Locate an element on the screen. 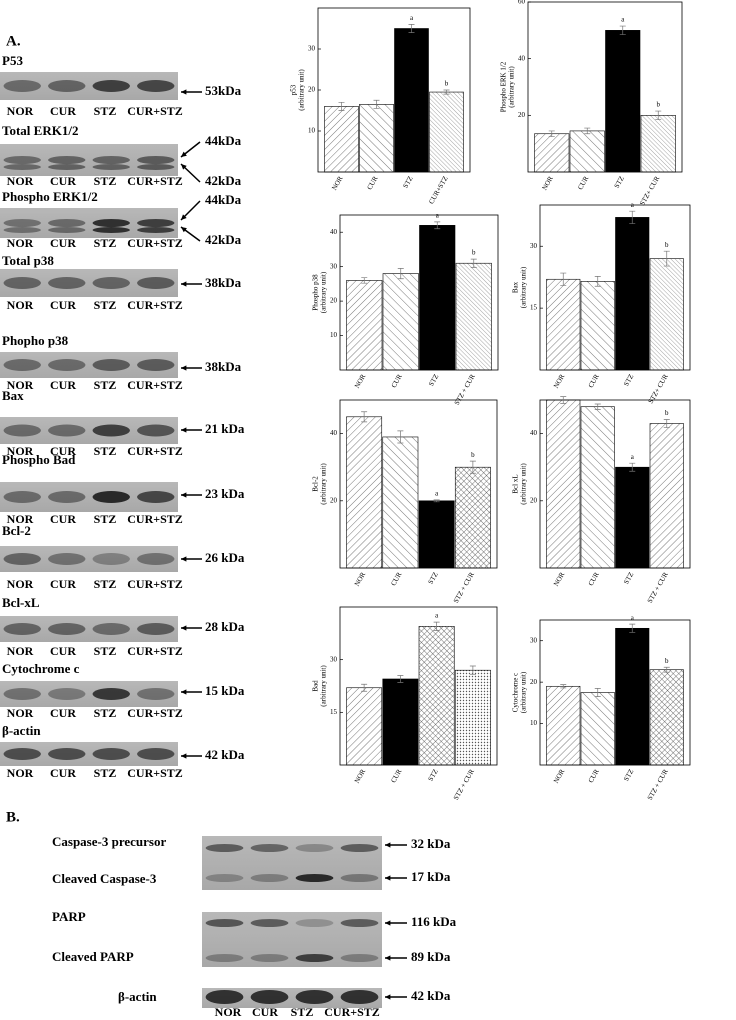  blot-title: β-actin is located at coordinates (21, 730).